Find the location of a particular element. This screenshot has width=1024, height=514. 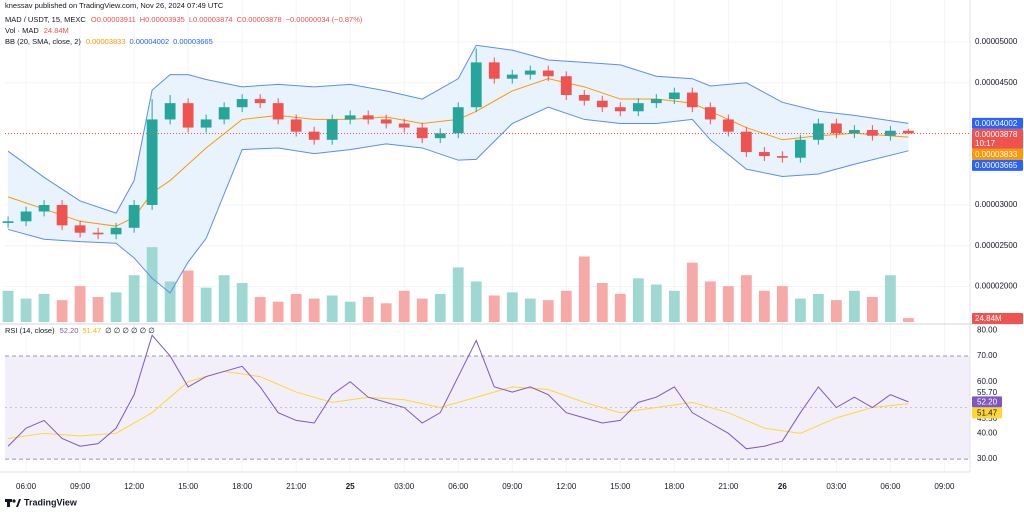

rsi-tick-label: 80.00 is located at coordinates (987, 329).